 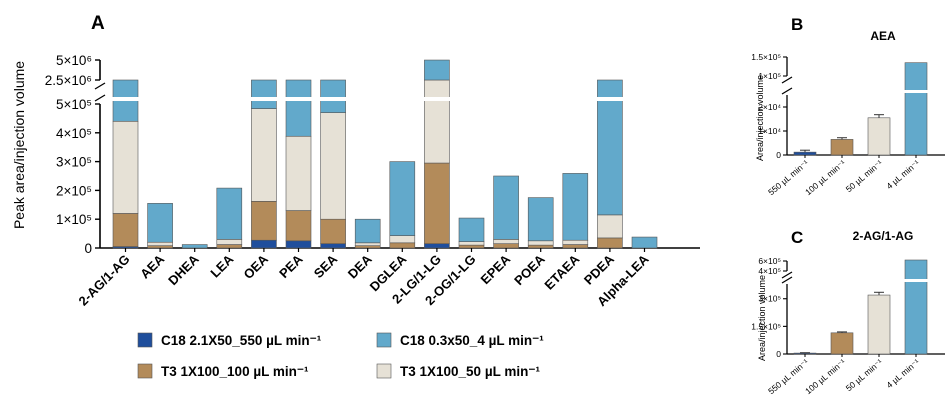 What do you see at coordinates (98, 23) in the screenshot?
I see `panel-a-letter: A` at bounding box center [98, 23].